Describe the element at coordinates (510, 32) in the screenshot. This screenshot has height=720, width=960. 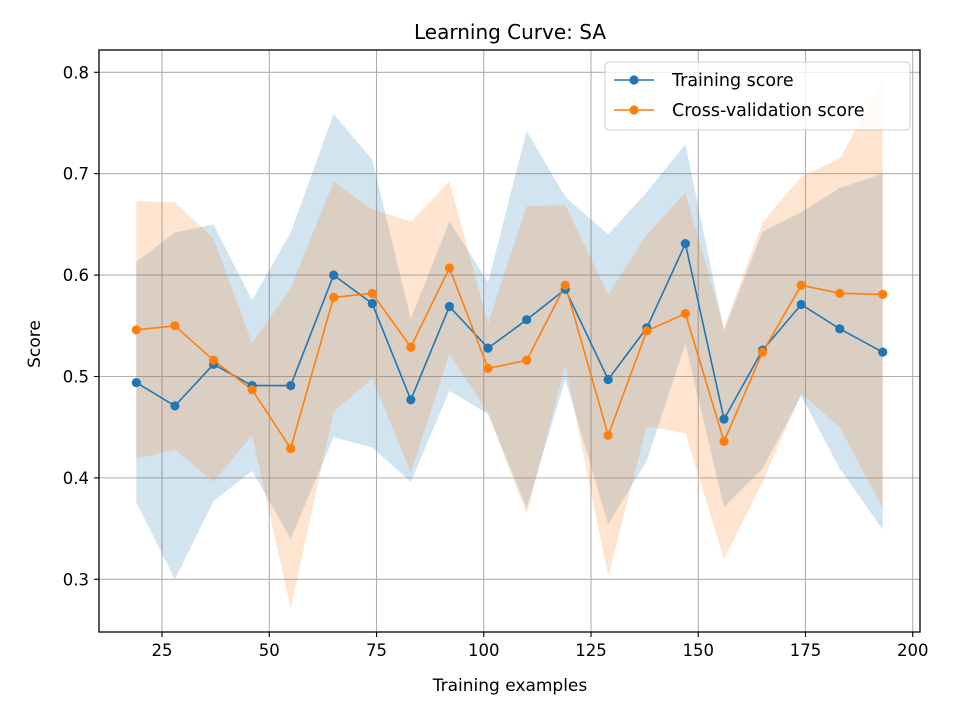
I see `chart-title: Learning Curve: SA` at that location.